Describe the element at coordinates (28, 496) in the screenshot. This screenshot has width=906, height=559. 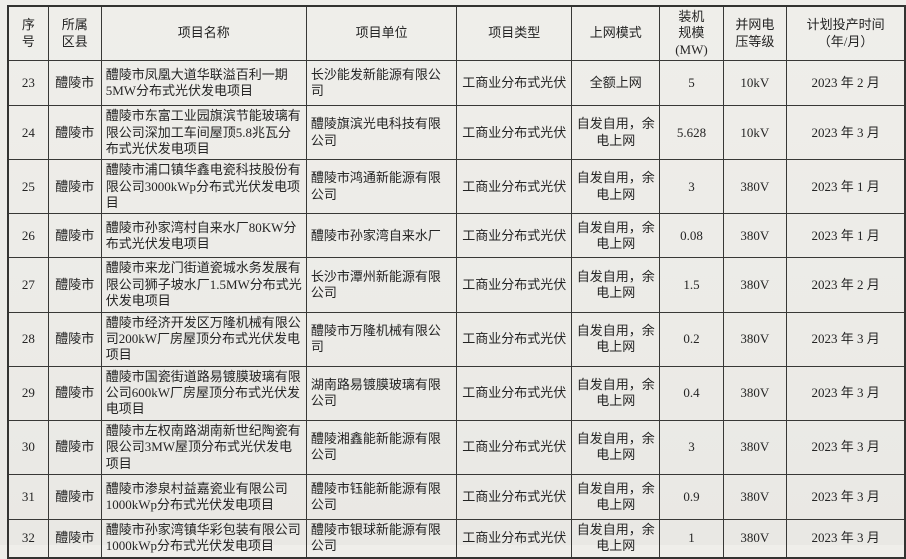
I see `cell-index: 31` at that location.